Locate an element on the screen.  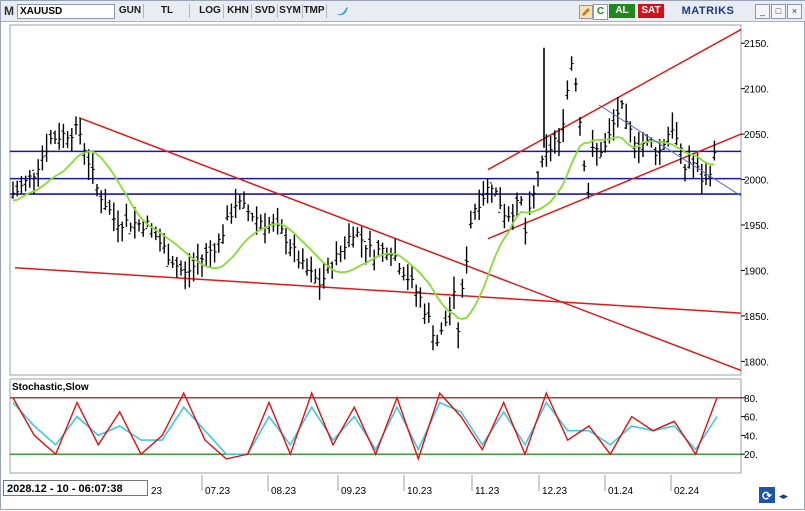
stochastic-axis-label: 80. is located at coordinates (751, 399).